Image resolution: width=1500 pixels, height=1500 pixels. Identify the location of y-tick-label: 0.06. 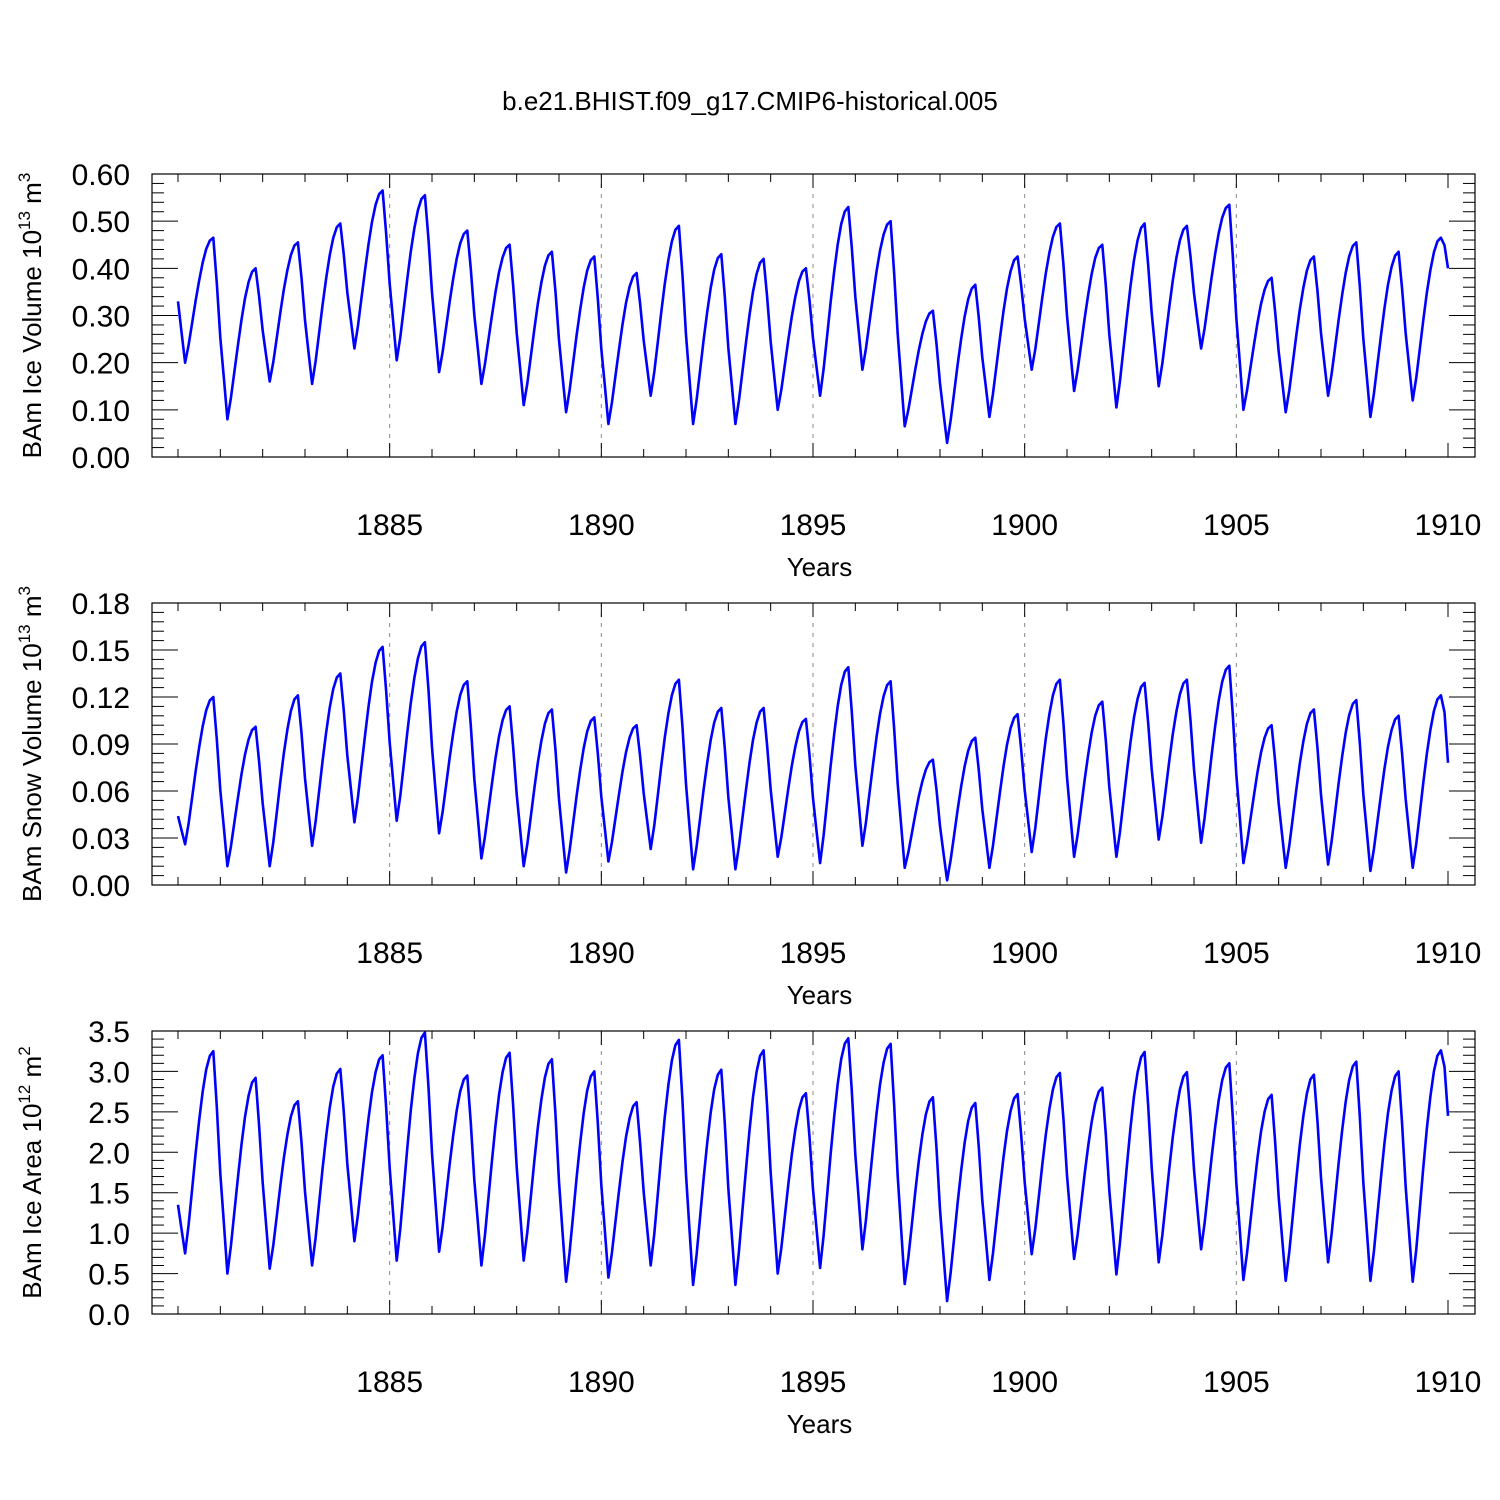
(101, 792).